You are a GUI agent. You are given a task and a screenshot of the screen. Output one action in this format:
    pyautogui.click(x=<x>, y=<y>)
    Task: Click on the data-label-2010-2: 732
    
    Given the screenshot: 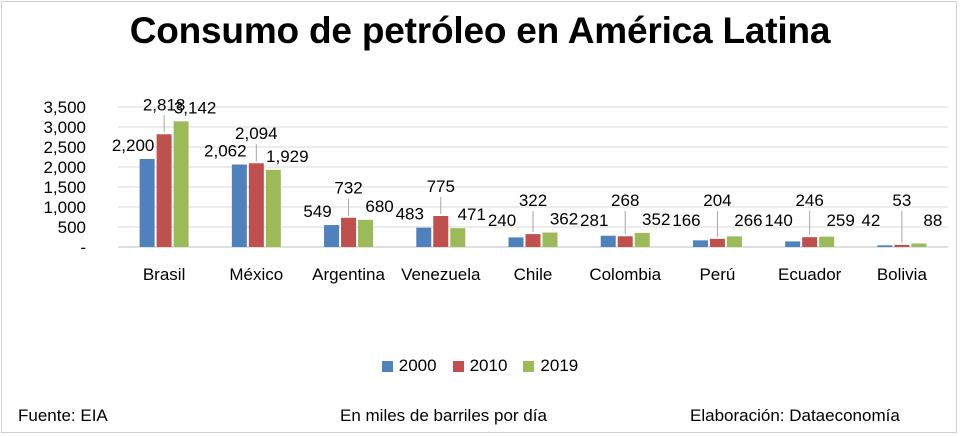 What is the action you would take?
    pyautogui.click(x=348, y=188)
    